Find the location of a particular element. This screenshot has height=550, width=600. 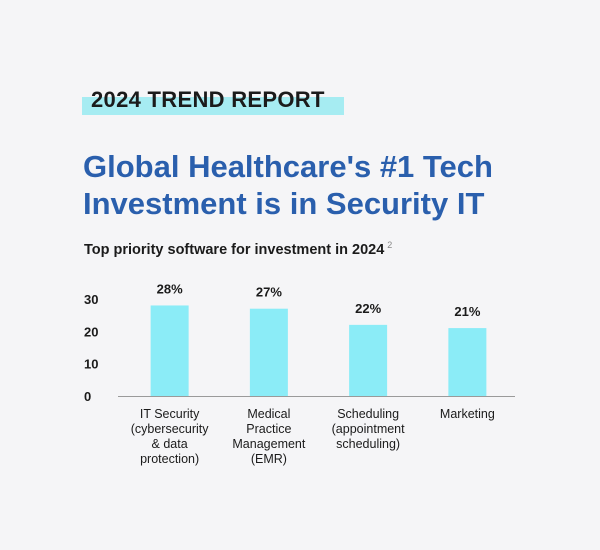

data-label: 22% is located at coordinates (368, 308).